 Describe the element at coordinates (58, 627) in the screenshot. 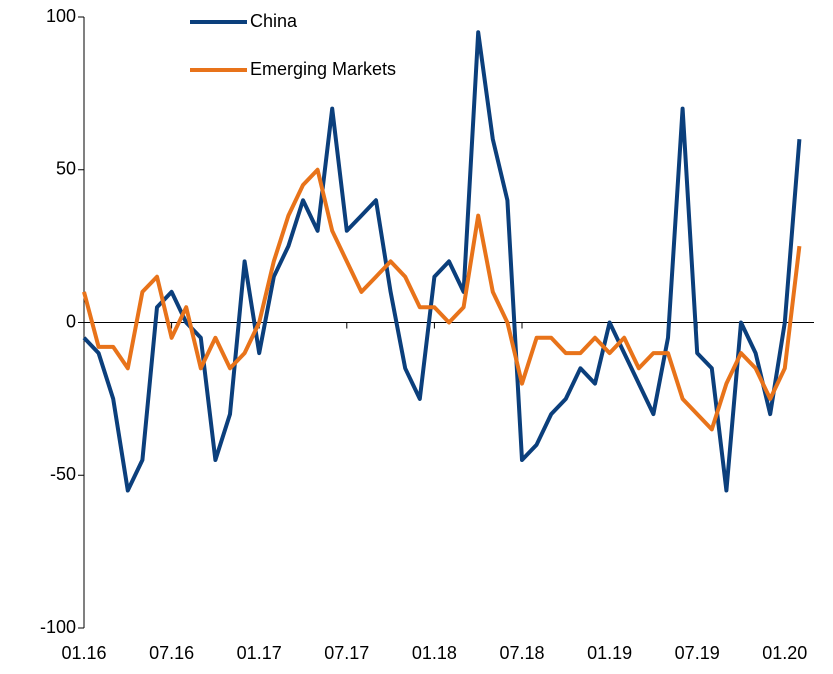

I see `y-tick-label: -100` at that location.